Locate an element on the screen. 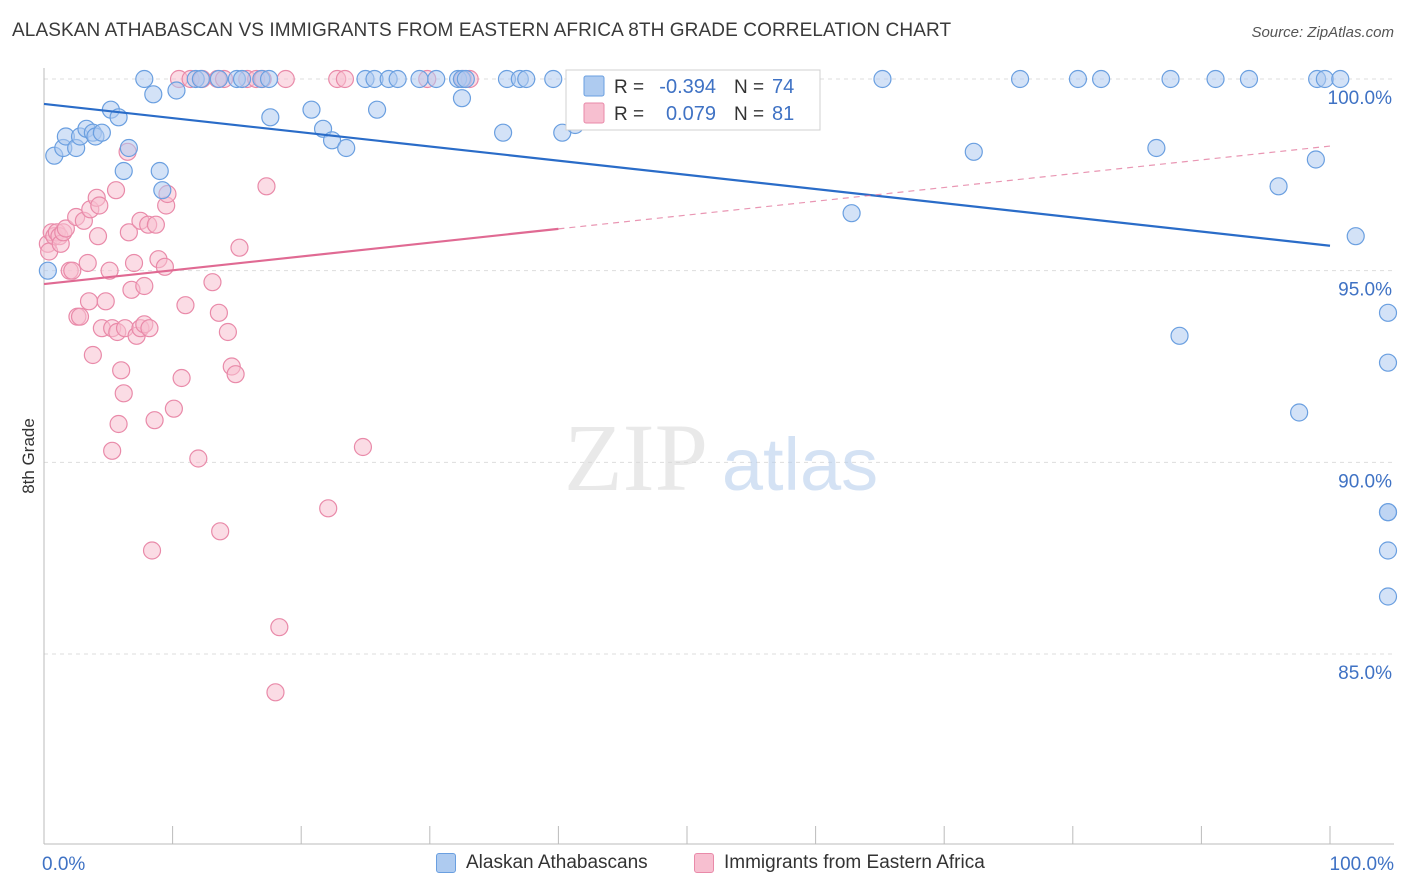 The image size is (1406, 892). watermark-zip: ZIP is located at coordinates (636, 457).